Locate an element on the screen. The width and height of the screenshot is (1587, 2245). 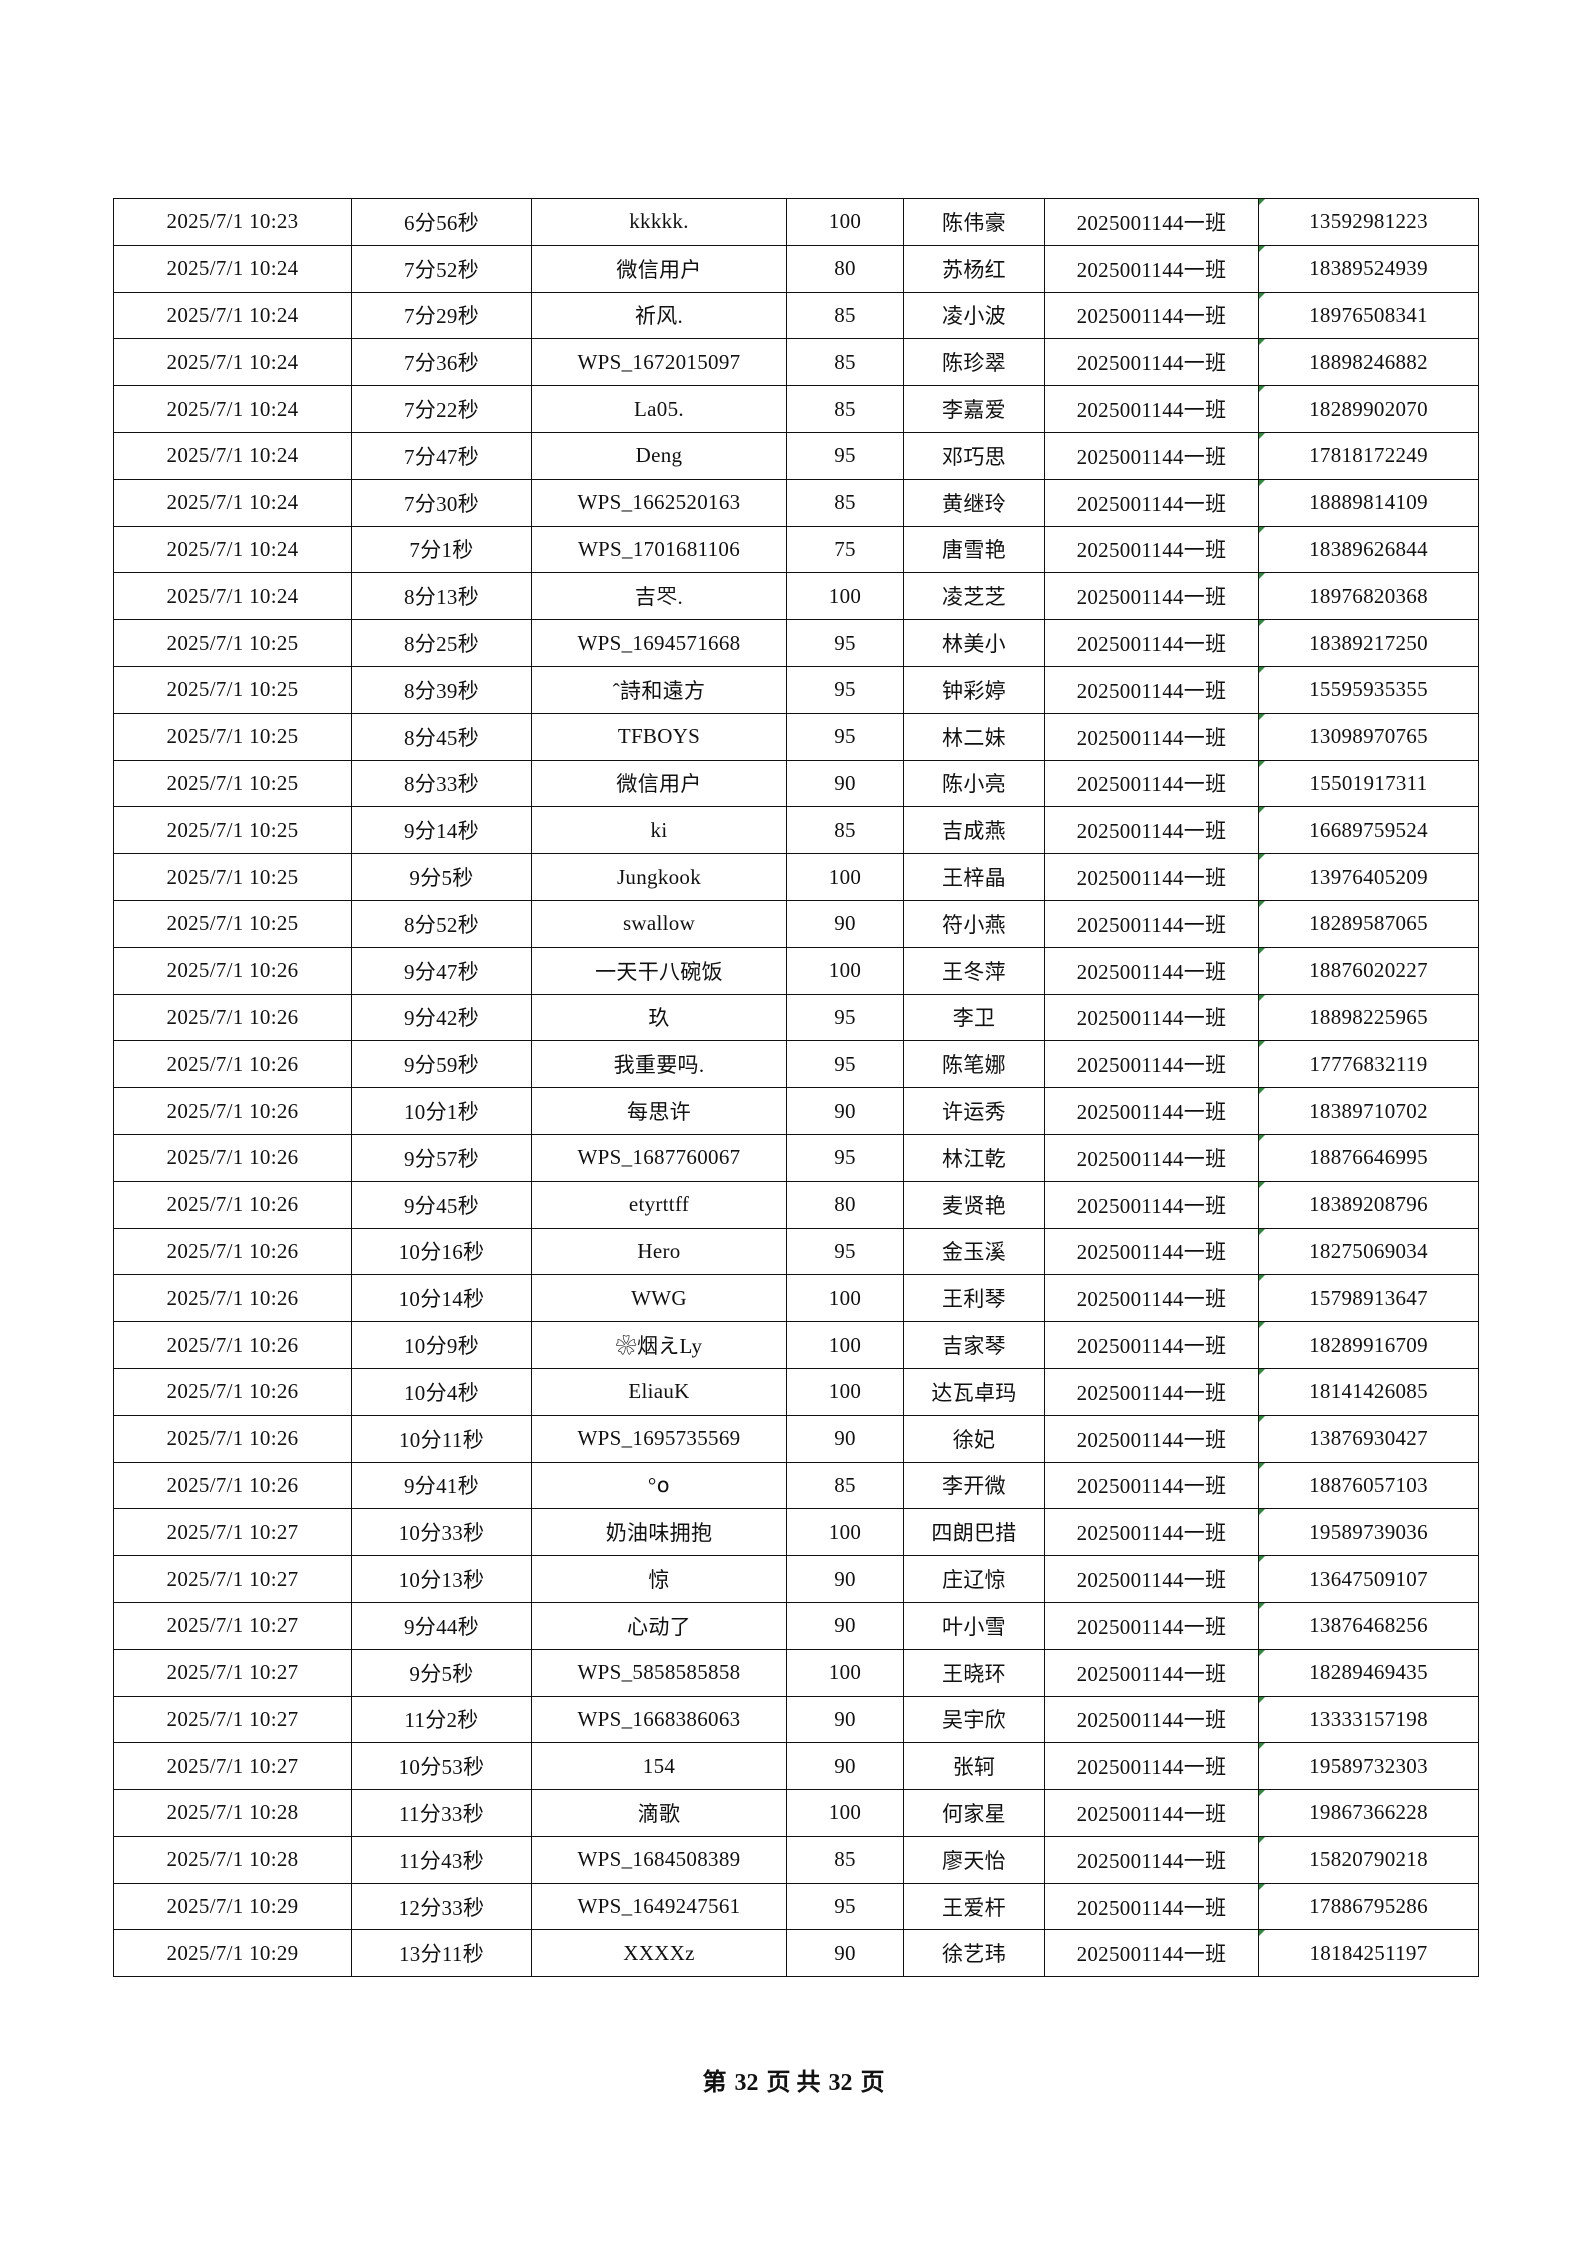
cell-name: 陈小亮 is located at coordinates (974, 783).